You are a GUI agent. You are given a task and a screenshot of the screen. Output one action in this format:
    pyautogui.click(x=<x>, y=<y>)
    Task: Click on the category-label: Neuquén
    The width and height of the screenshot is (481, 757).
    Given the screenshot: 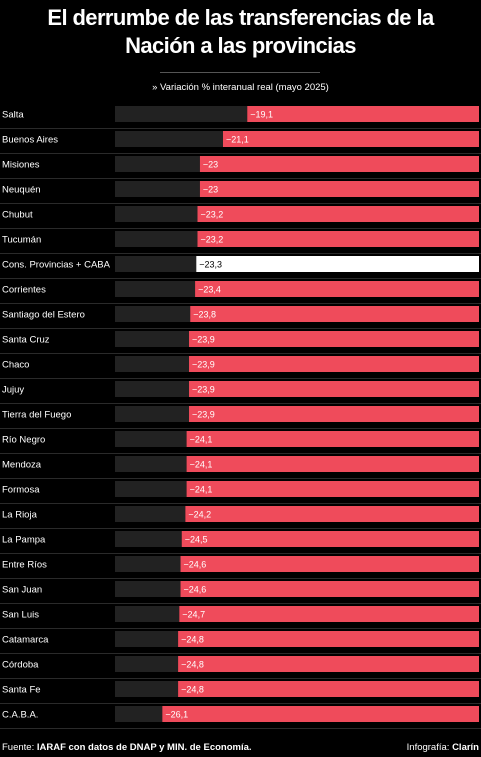 What is the action you would take?
    pyautogui.click(x=21, y=190)
    